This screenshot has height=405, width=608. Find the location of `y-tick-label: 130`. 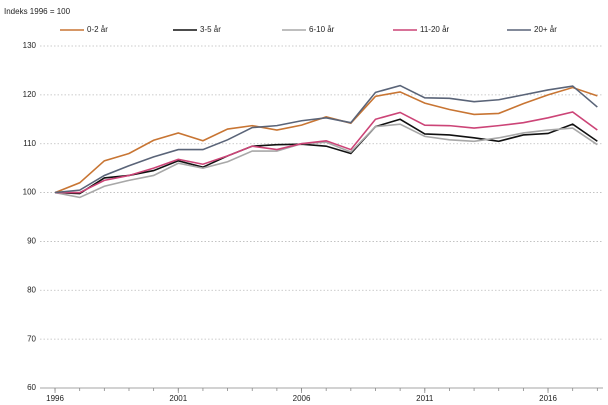

y-tick-label: 130 is located at coordinates (30, 45).